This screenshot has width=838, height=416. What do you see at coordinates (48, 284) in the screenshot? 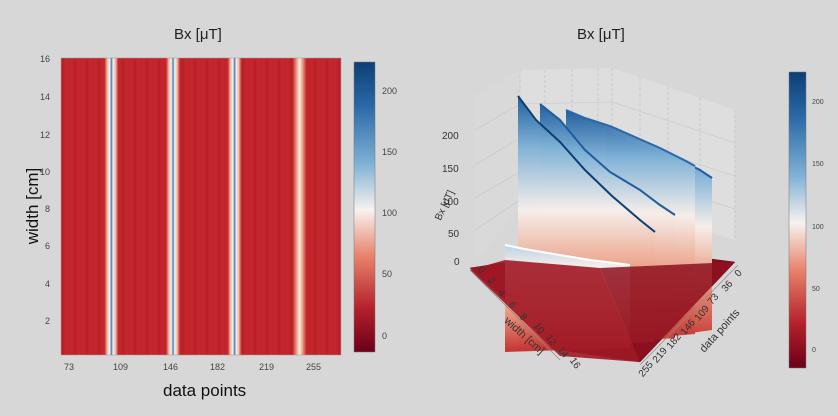
I see `heat-ytick: 4` at bounding box center [48, 284].